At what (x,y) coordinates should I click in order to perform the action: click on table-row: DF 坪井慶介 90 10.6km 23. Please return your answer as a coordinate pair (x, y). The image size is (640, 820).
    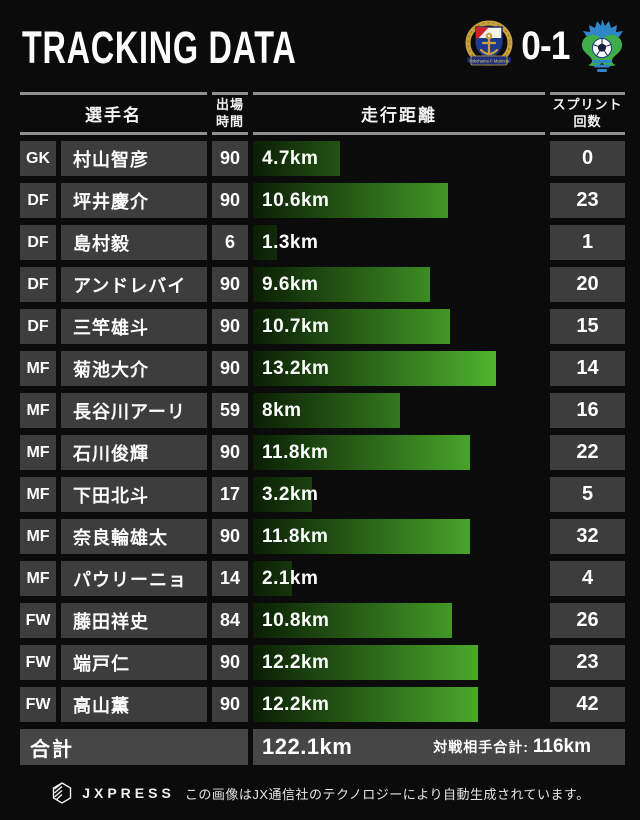
    Looking at the image, I should click on (322, 200).